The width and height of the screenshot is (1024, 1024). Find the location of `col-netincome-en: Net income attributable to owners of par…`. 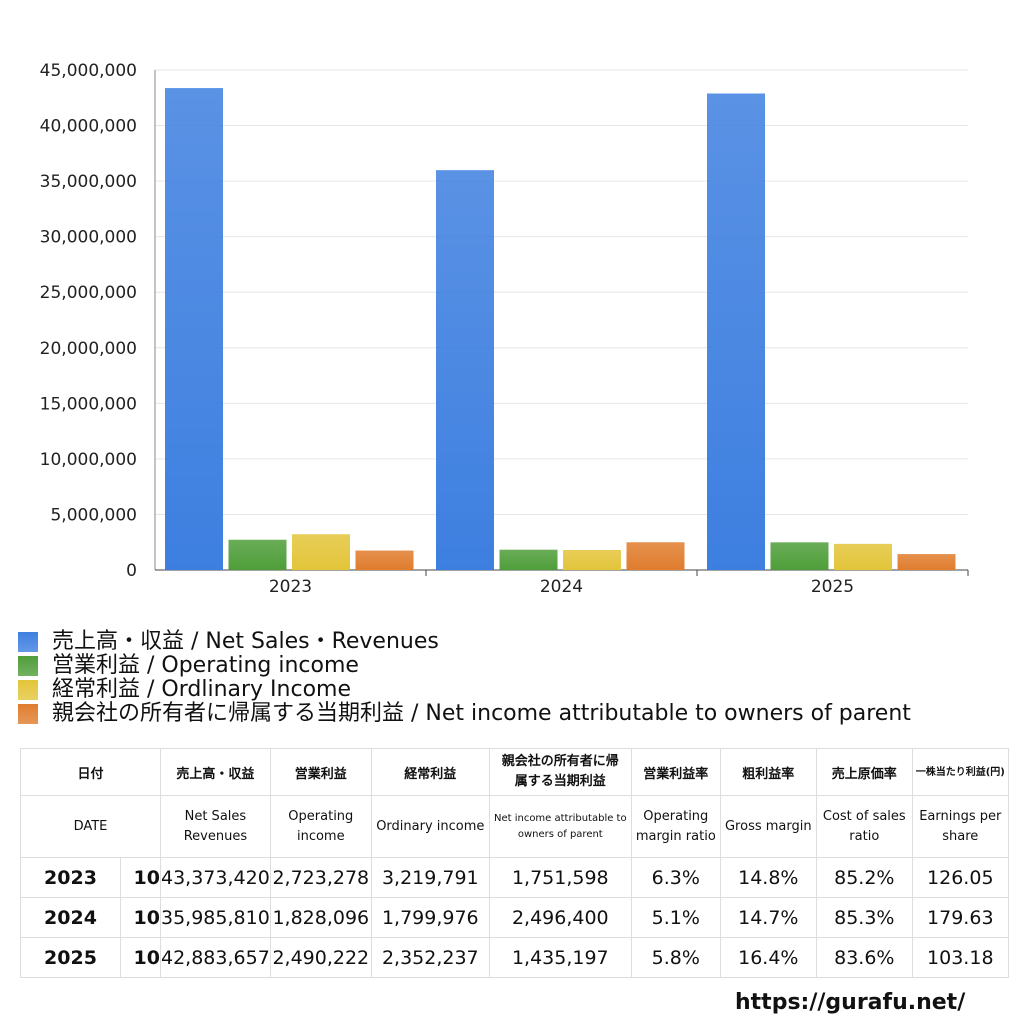

col-netincome-en: Net income attributable to owners of par… is located at coordinates (560, 826).